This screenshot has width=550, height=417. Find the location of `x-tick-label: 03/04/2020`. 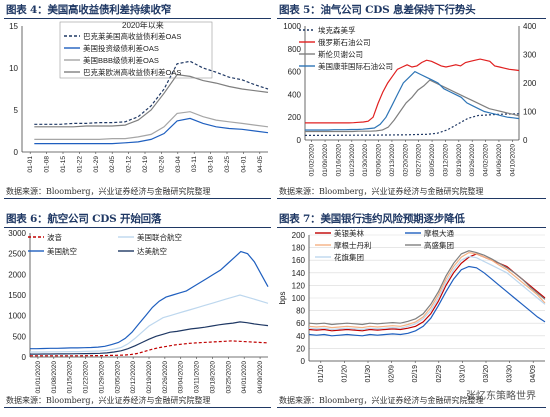

x-tick-label: 03/04/2020 is located at coordinates (181, 377).